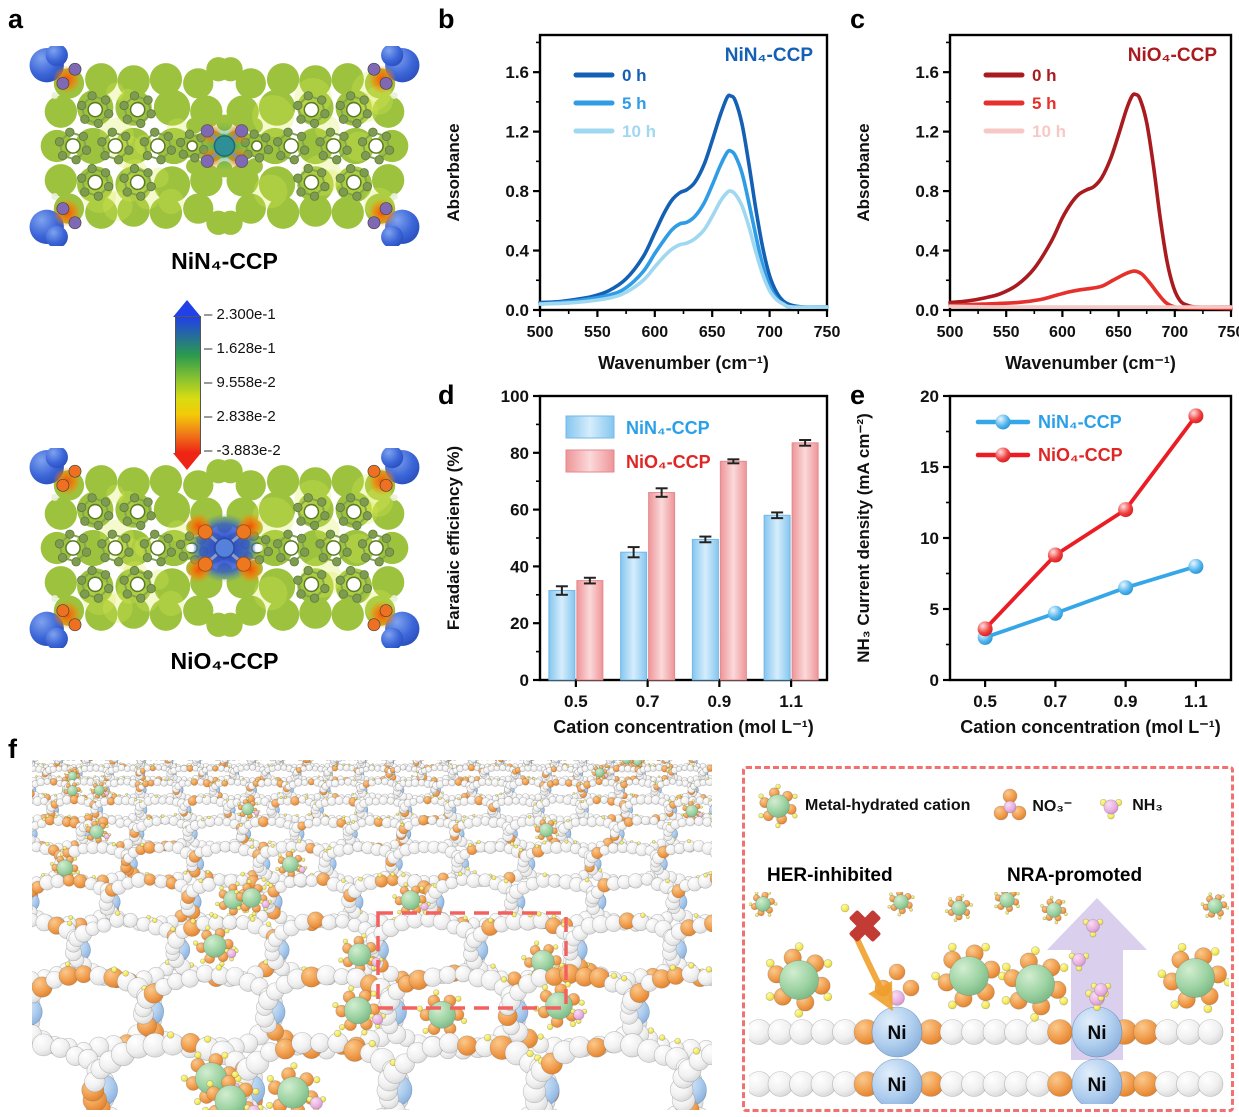 This screenshot has width=1239, height=1117. Describe the element at coordinates (733, 570) in the screenshot. I see `bar-NiO₄-CCP-0.9` at that location.